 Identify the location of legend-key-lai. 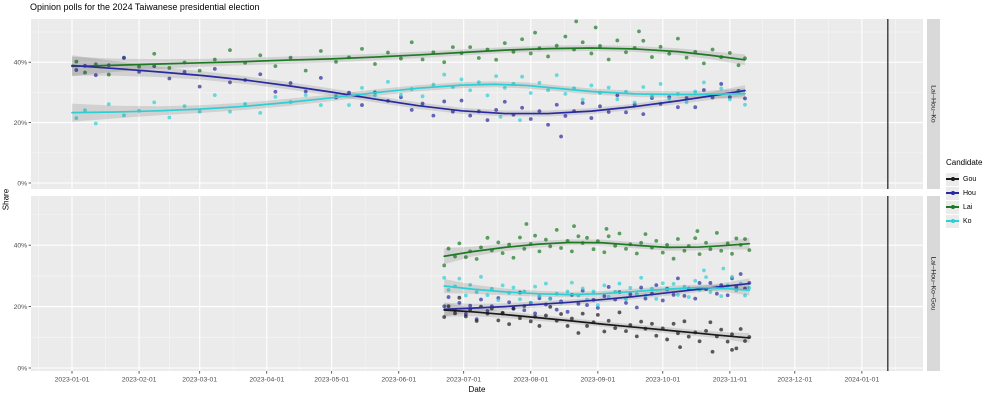
(952, 207).